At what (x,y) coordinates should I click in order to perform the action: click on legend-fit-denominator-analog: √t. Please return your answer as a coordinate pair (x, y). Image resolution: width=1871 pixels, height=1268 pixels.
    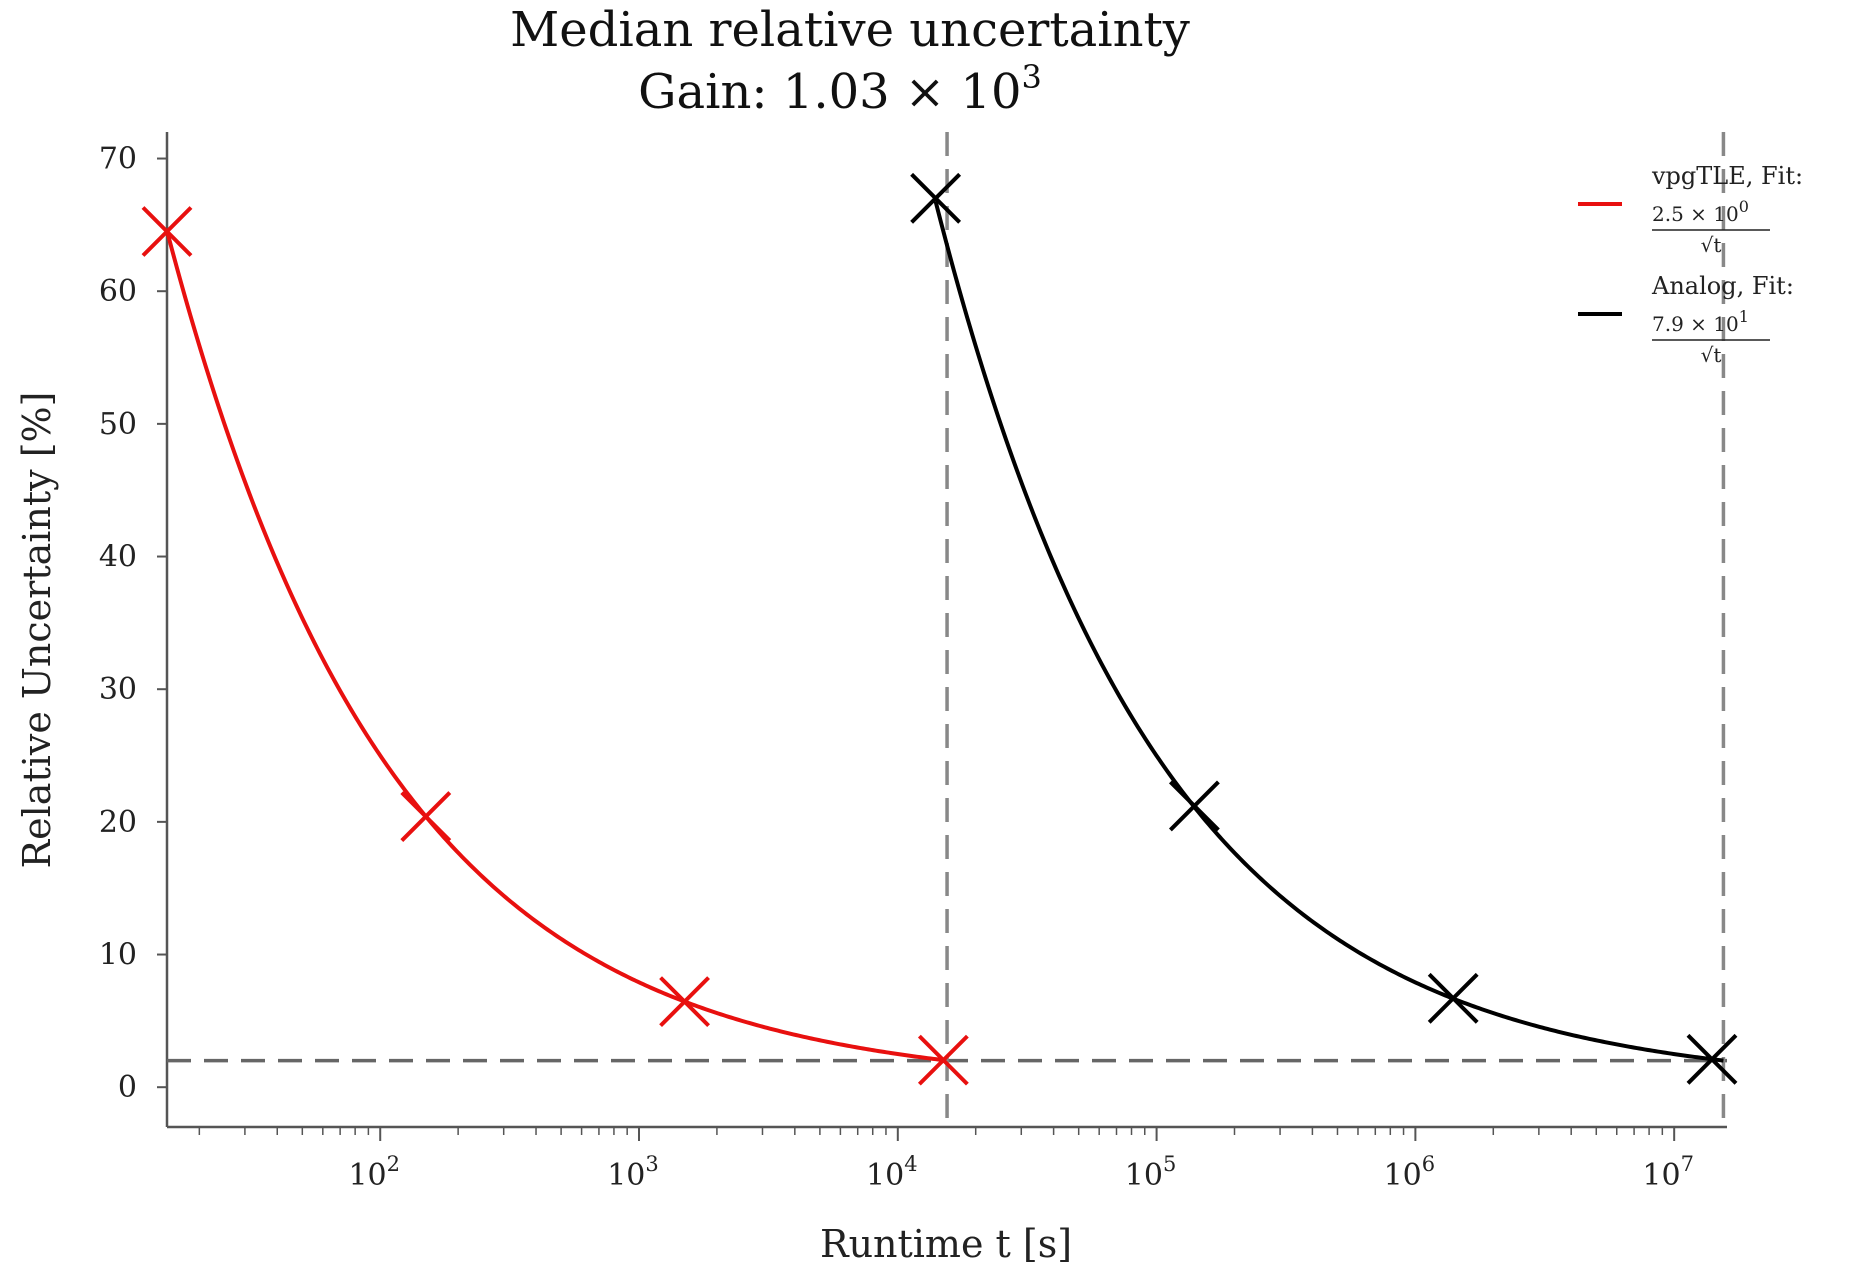
    Looking at the image, I should click on (1711, 355).